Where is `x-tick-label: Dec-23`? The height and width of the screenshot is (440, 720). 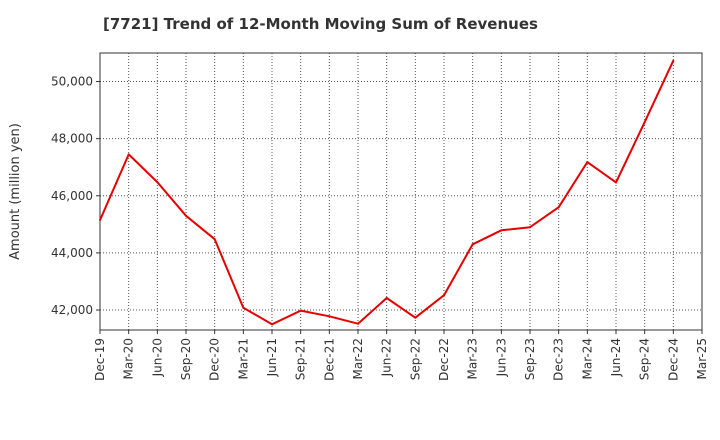 x-tick-label: Dec-23 is located at coordinates (559, 359).